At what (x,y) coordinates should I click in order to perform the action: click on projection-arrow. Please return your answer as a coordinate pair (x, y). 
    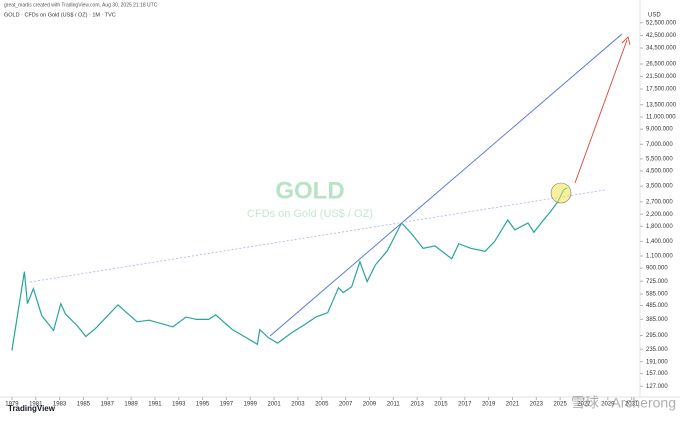
    Looking at the image, I should click on (601, 111).